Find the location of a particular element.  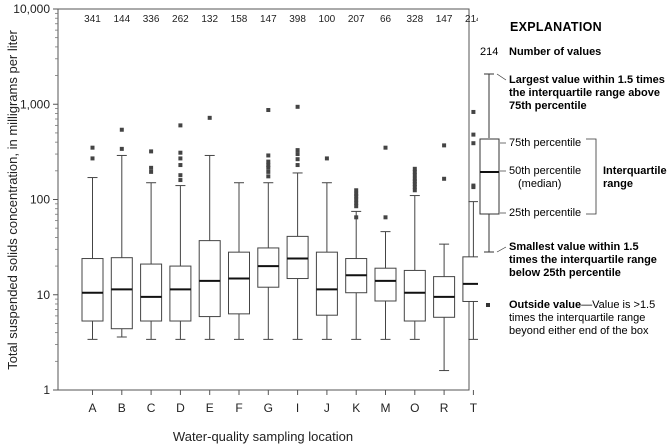

box-T is located at coordinates (470, 224).